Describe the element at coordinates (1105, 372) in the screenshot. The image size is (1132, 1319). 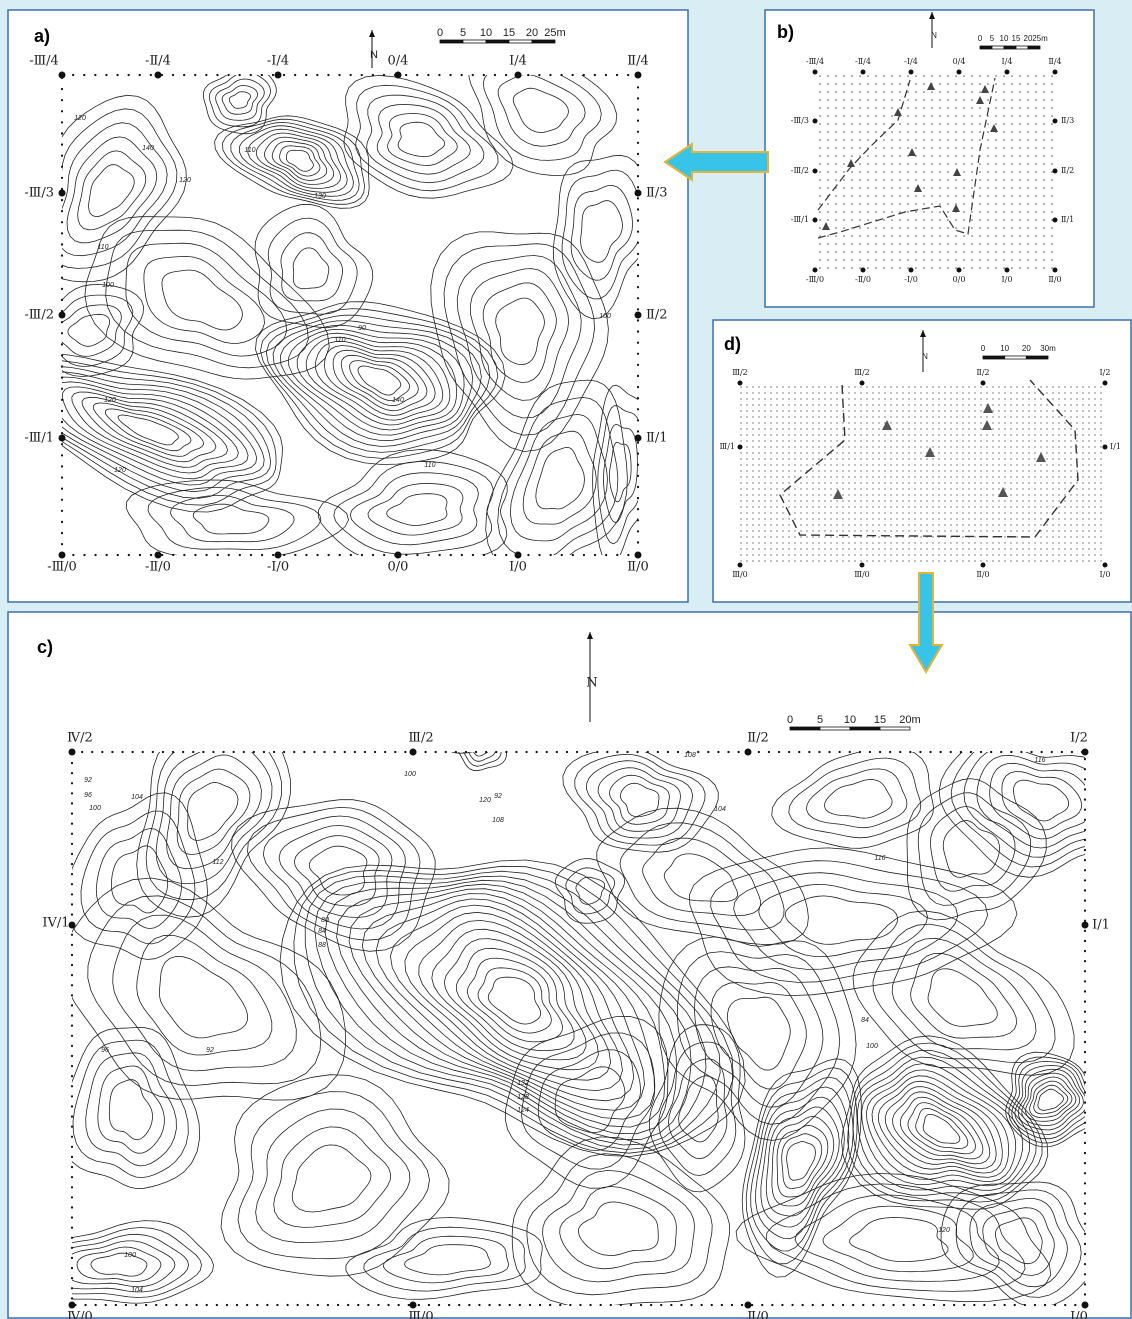
I see `grid-label: Ⅰ/2` at that location.